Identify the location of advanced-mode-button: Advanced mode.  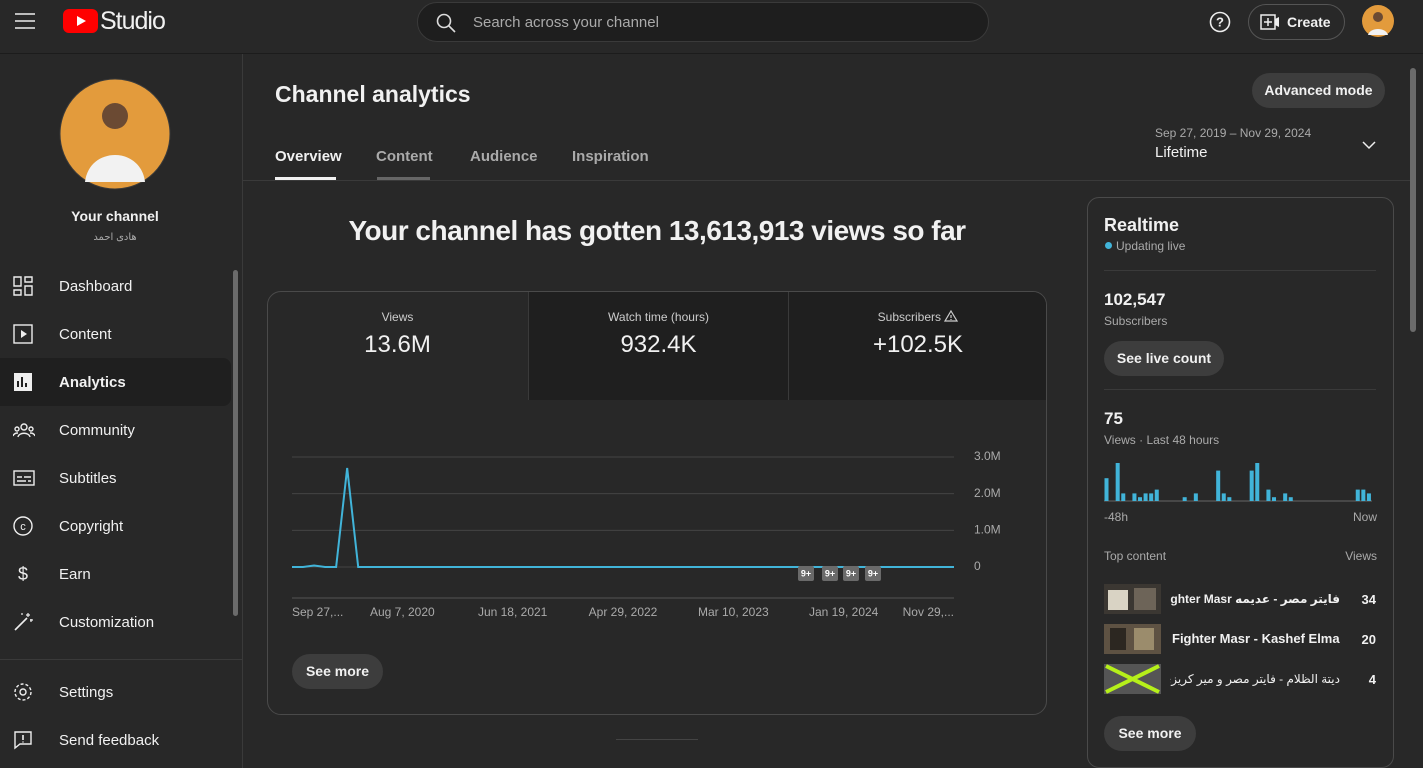
(1318, 90).